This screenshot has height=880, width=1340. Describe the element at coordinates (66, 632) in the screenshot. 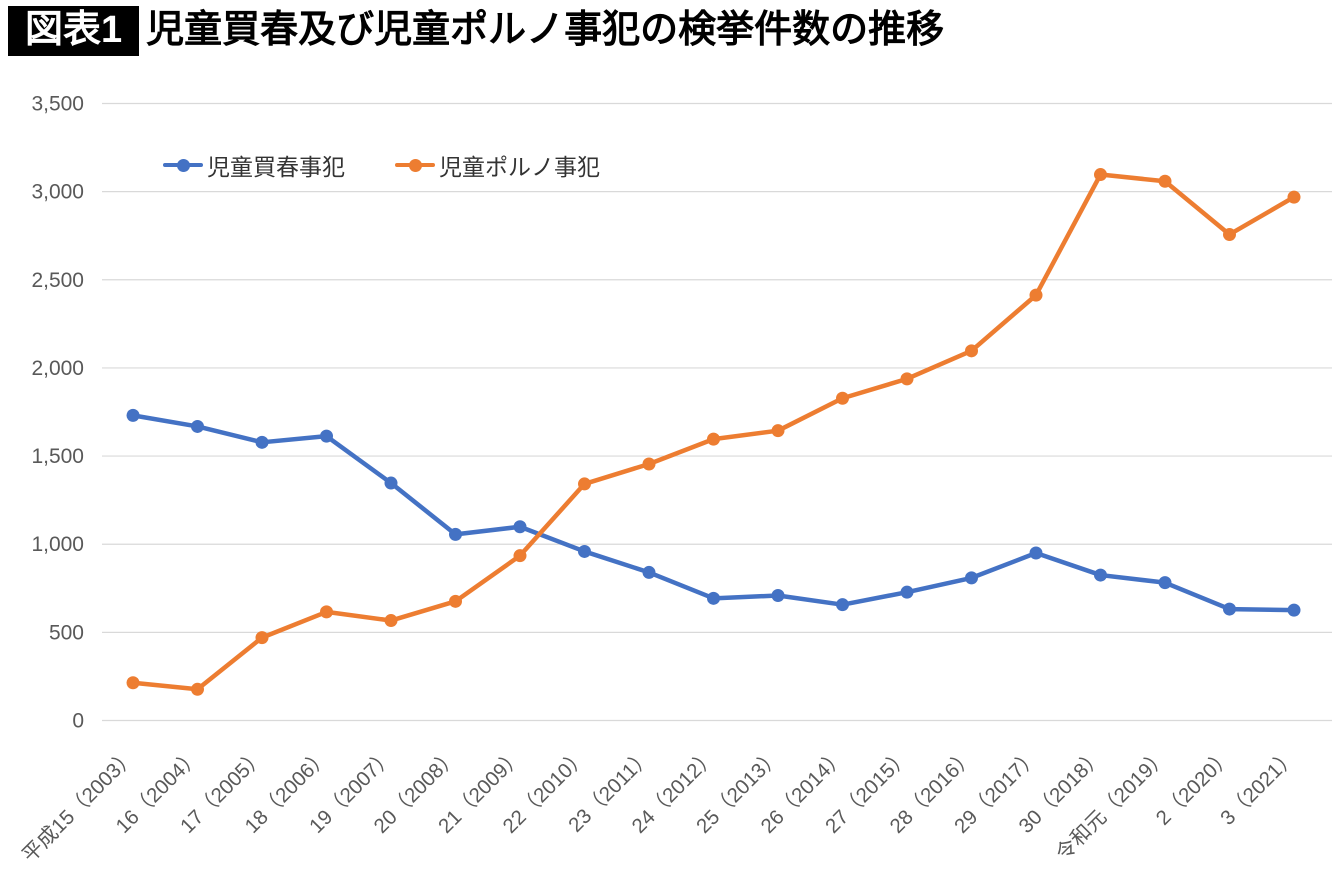

I see `y-axis-tick-label: 500` at that location.